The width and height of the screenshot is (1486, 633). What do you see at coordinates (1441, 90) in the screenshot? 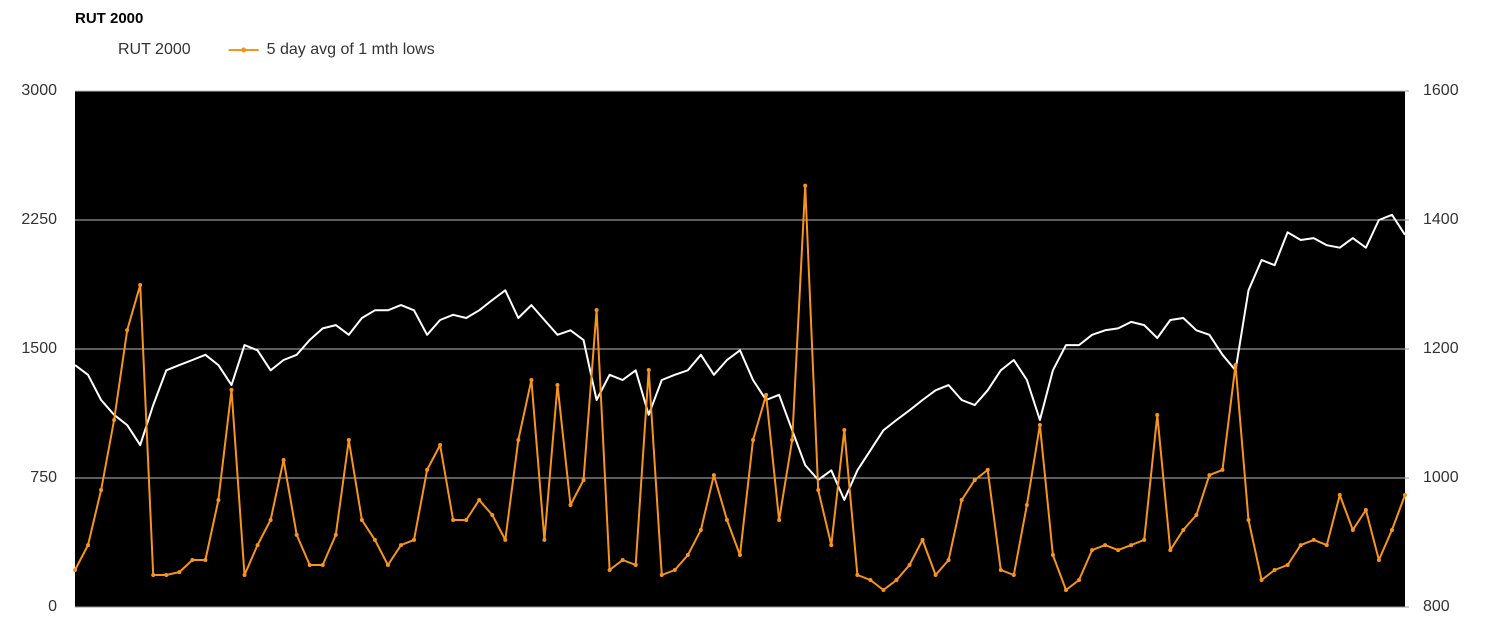
I see `y2-tick-label: 1600` at bounding box center [1441, 90].